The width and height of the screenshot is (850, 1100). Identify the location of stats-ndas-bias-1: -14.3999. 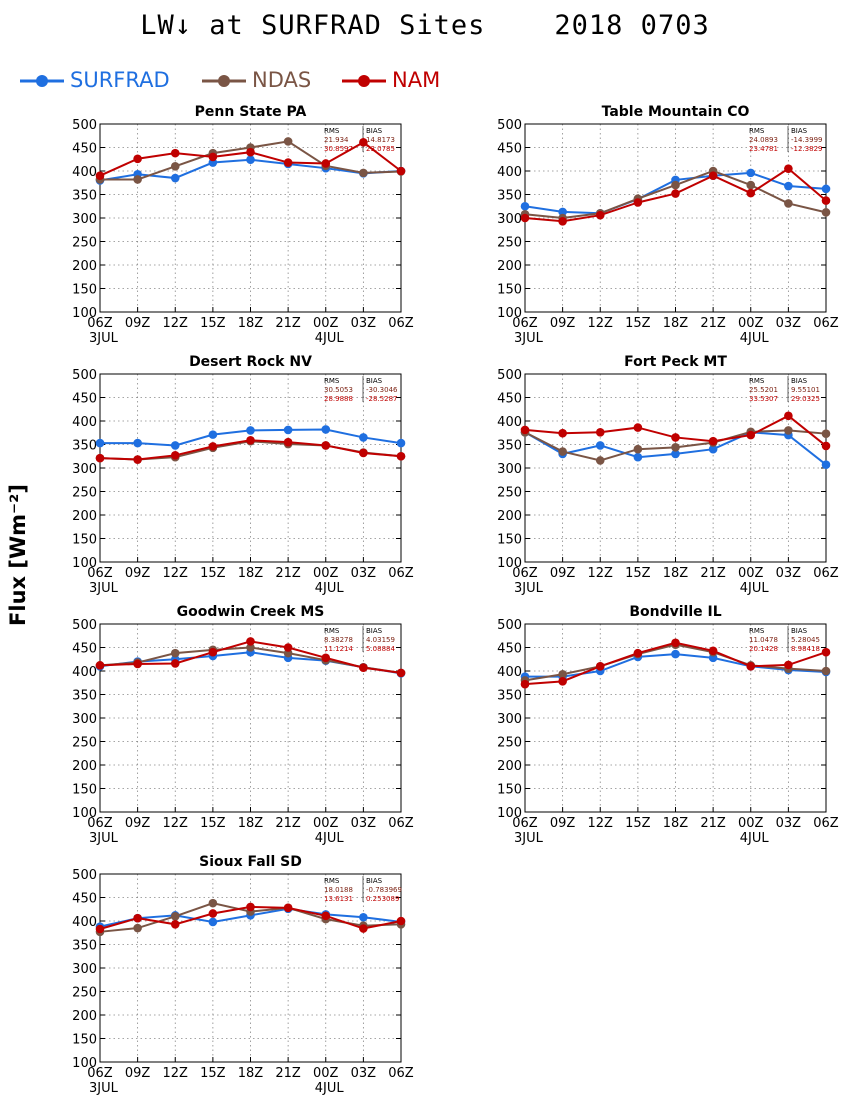
(806, 140).